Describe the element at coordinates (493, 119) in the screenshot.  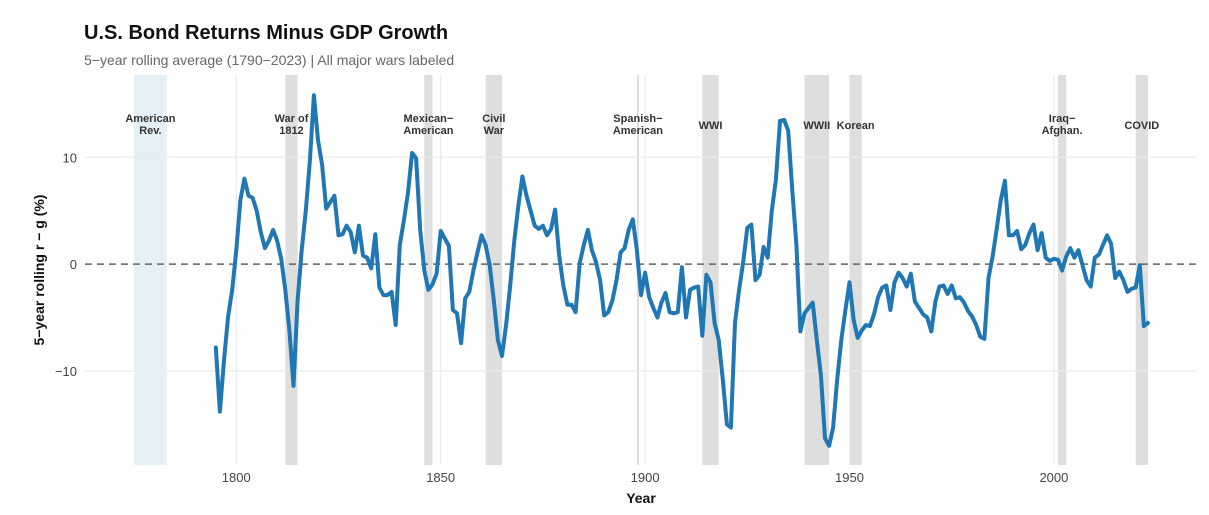
I see `war-label: Civil` at that location.